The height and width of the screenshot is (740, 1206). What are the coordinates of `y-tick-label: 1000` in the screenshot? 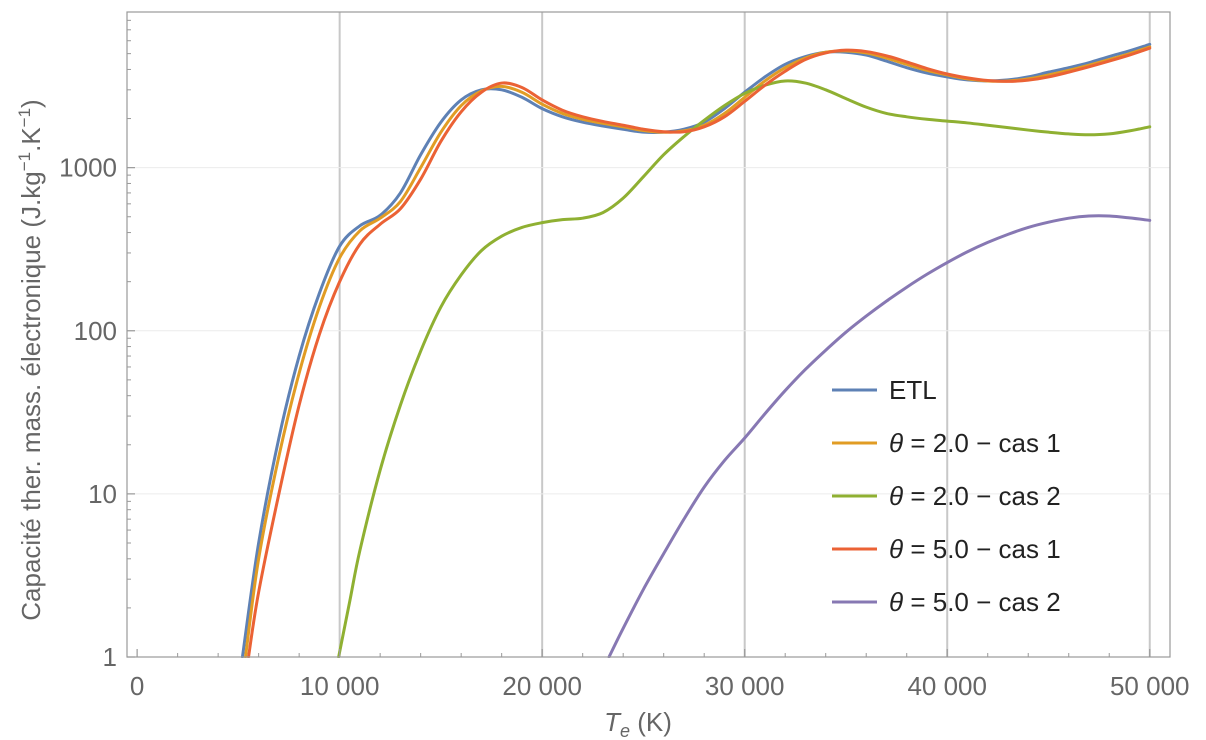 It's located at (88, 168).